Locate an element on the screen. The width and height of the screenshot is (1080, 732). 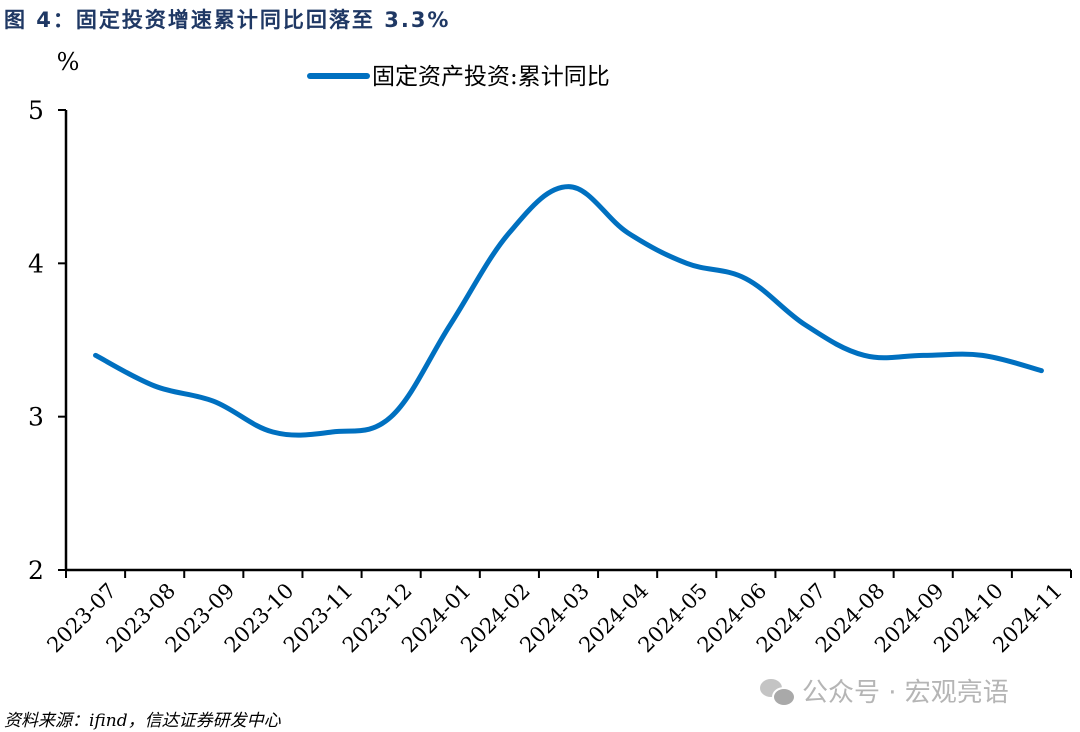
watermark-text: 公众号 · 宏观亮语 is located at coordinates (905, 693).